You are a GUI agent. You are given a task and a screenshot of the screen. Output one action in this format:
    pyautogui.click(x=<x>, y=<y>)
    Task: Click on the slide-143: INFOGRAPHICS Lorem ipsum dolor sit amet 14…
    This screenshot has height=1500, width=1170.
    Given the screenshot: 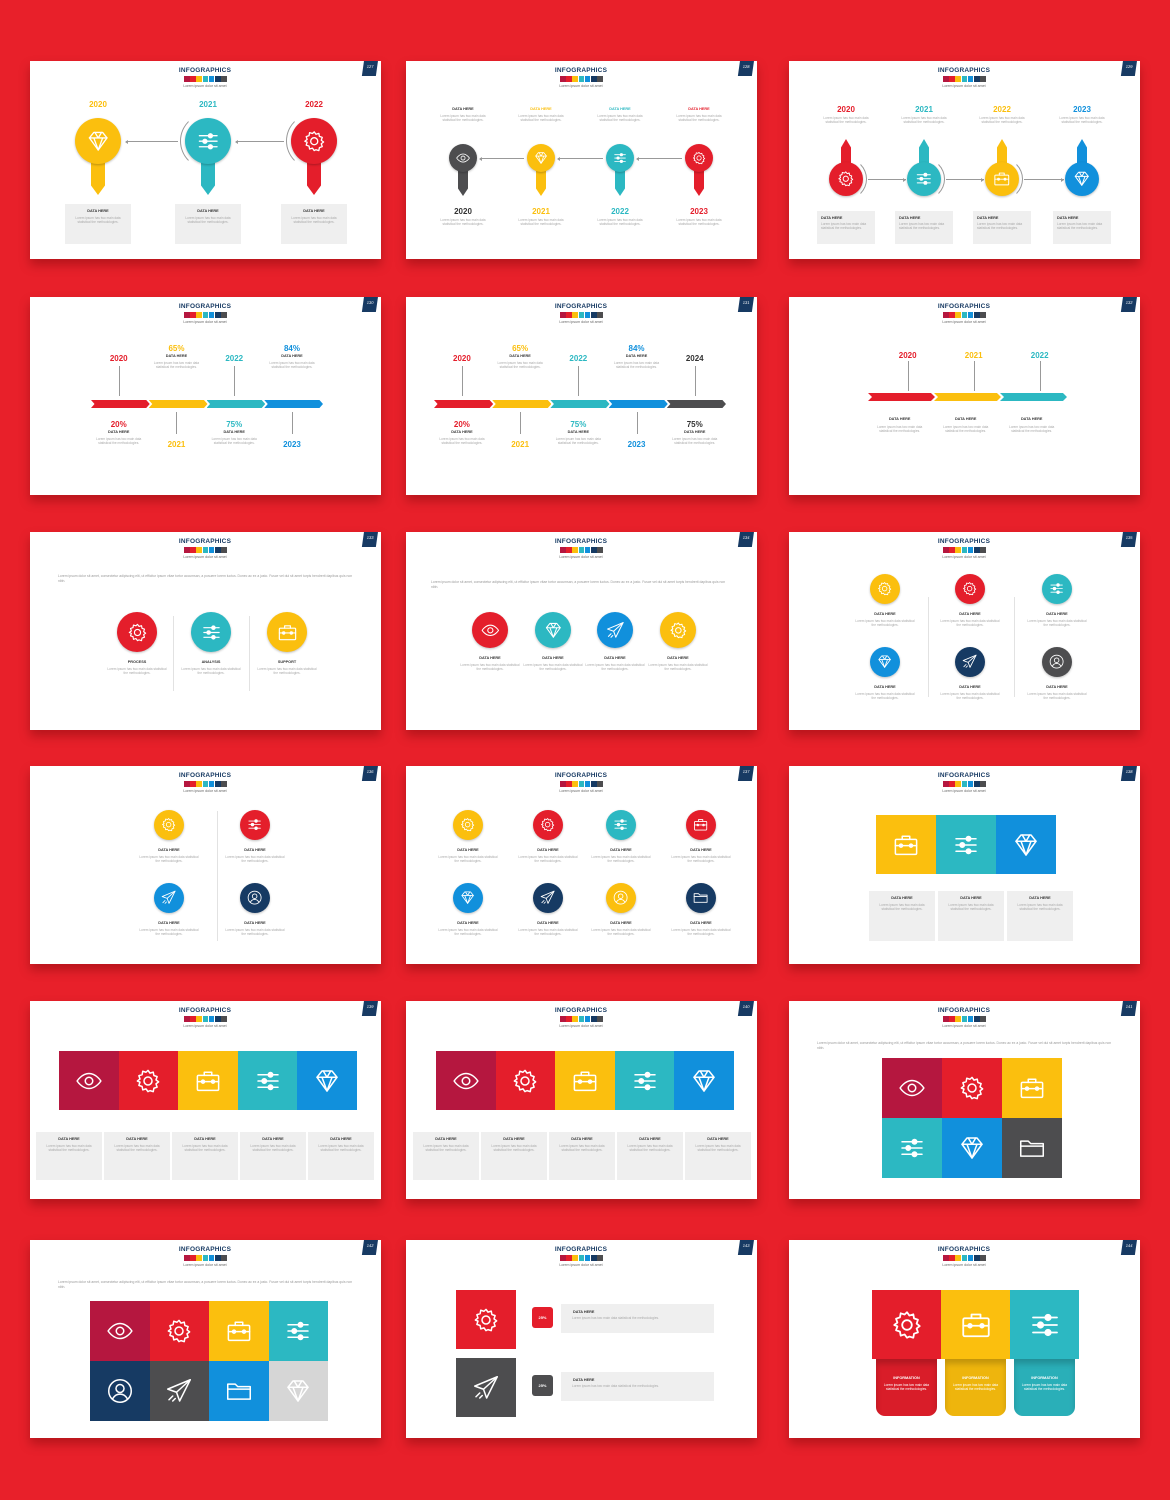 What is the action you would take?
    pyautogui.click(x=581, y=1339)
    